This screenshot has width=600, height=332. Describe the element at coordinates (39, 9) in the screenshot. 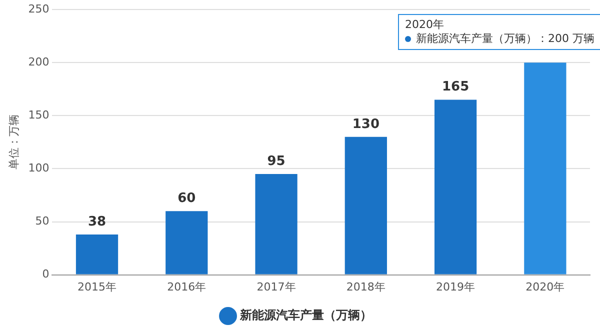

I see `y-tick-label: 250` at that location.